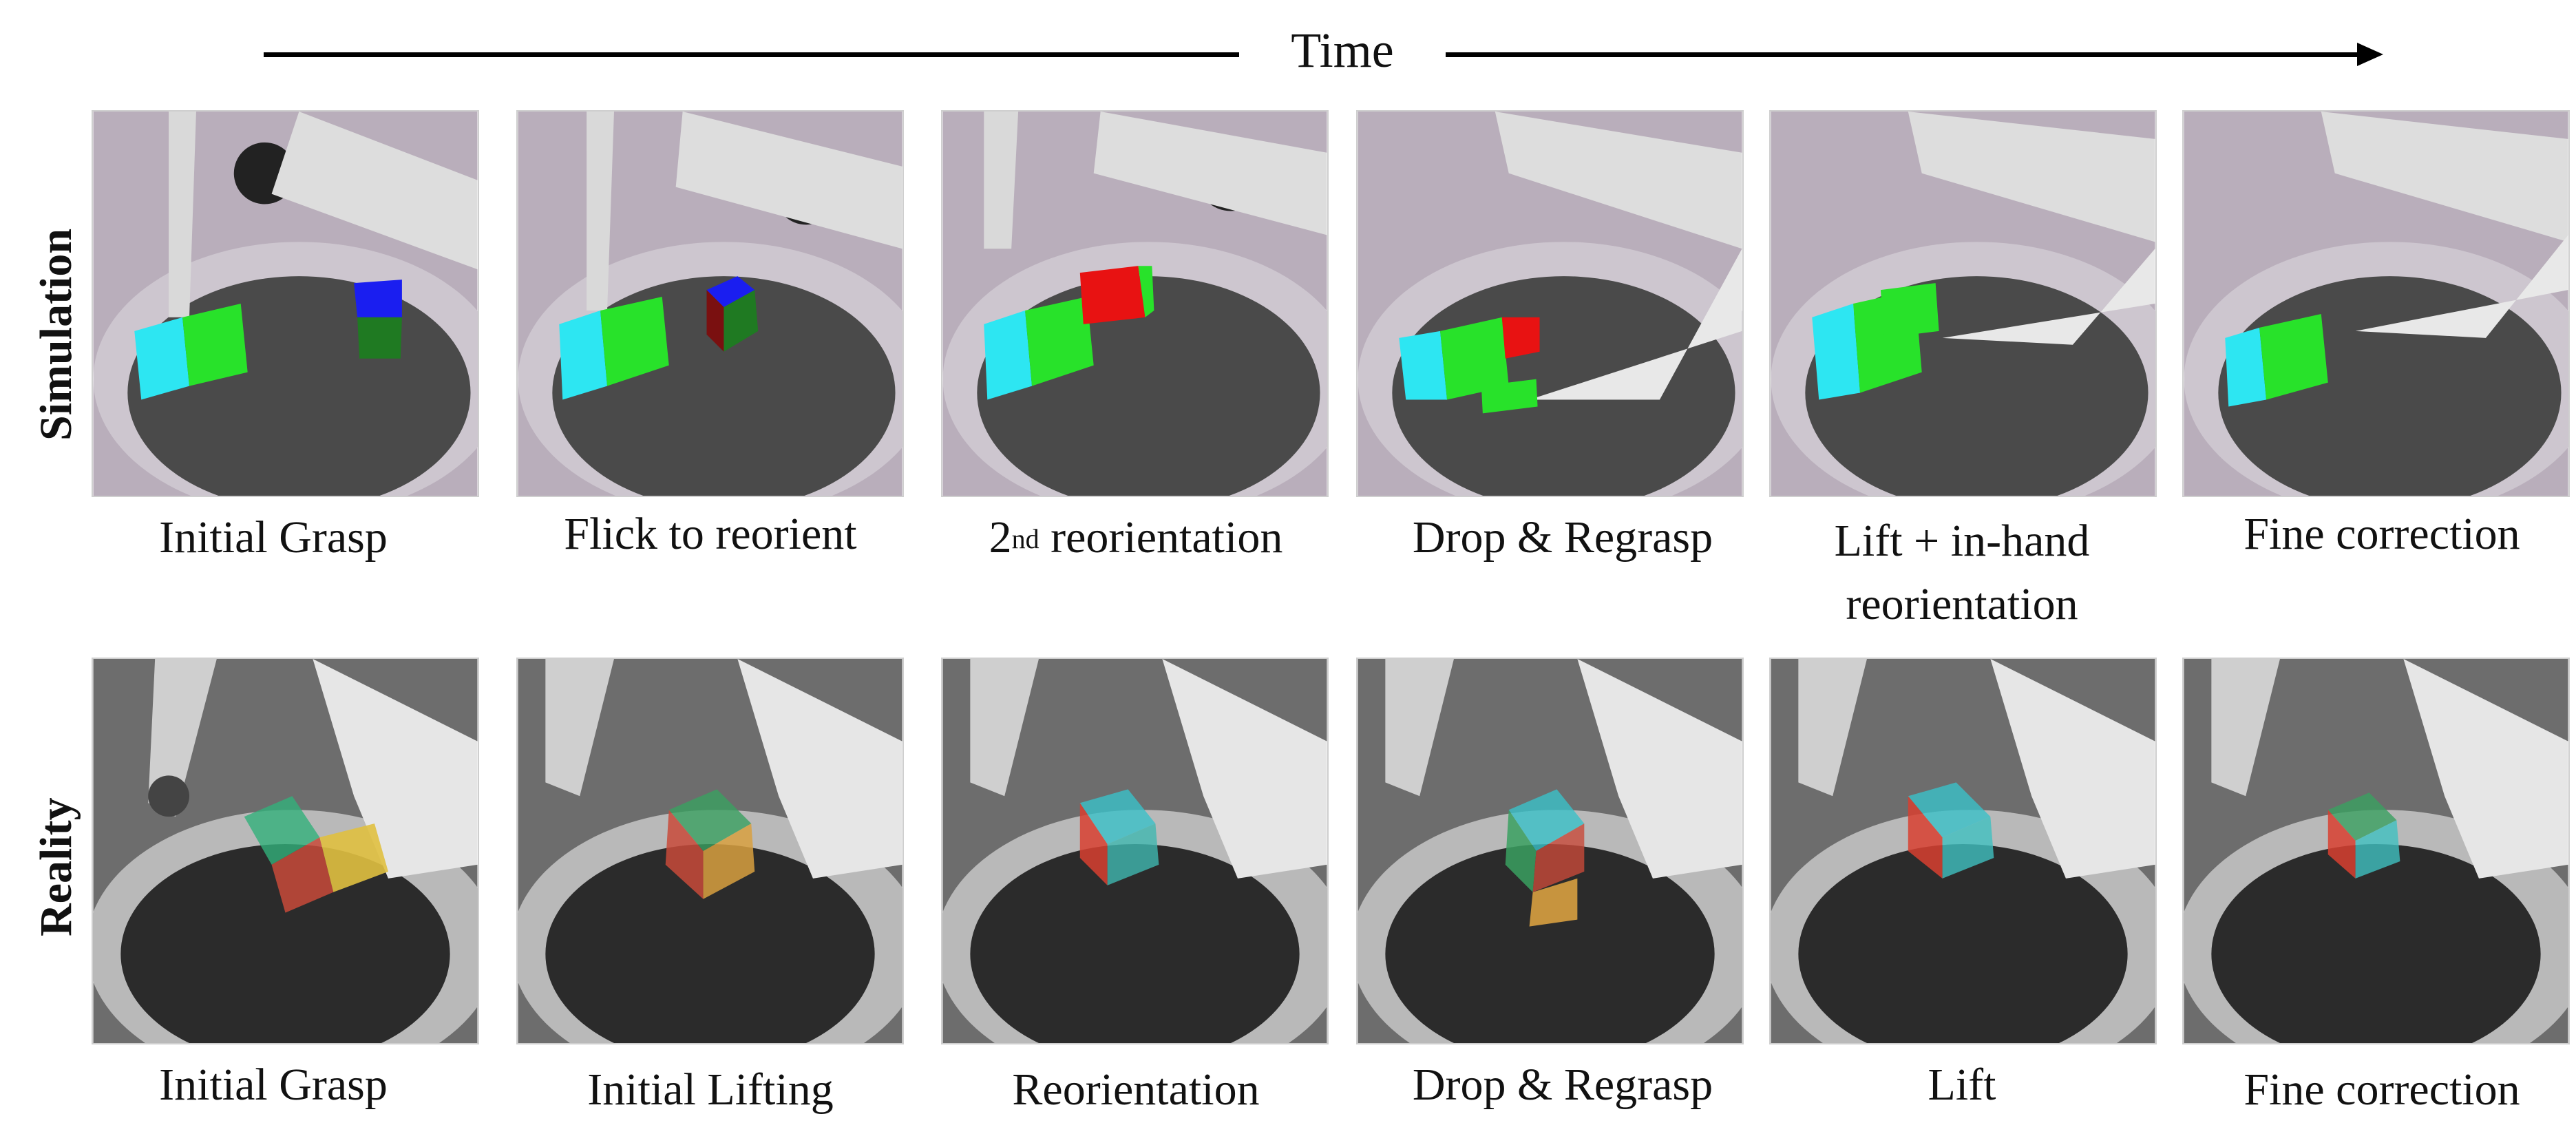 The image size is (2576, 1145). I want to click on time-label: Time, so click(1343, 50).